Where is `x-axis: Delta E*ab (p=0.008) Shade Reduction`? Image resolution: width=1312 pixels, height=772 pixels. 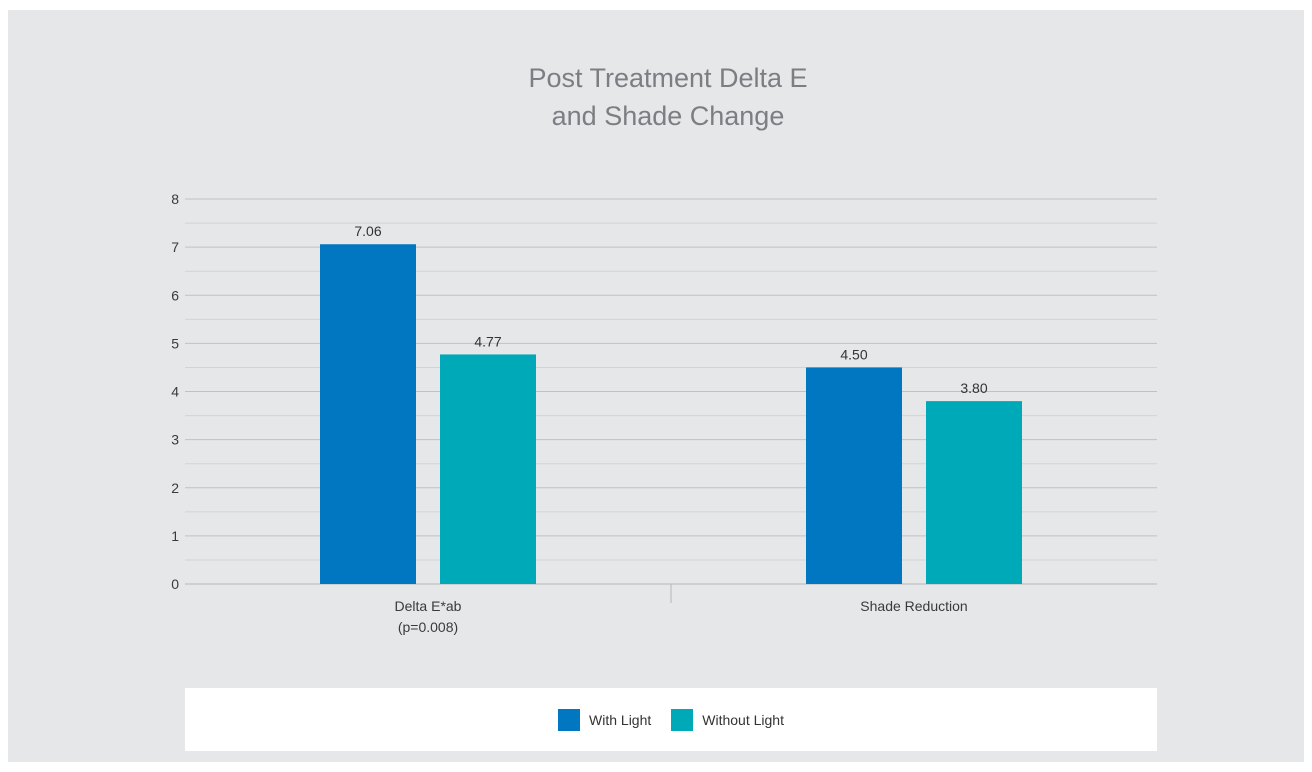 x-axis: Delta E*ab (p=0.008) Shade Reduction is located at coordinates (681, 609).